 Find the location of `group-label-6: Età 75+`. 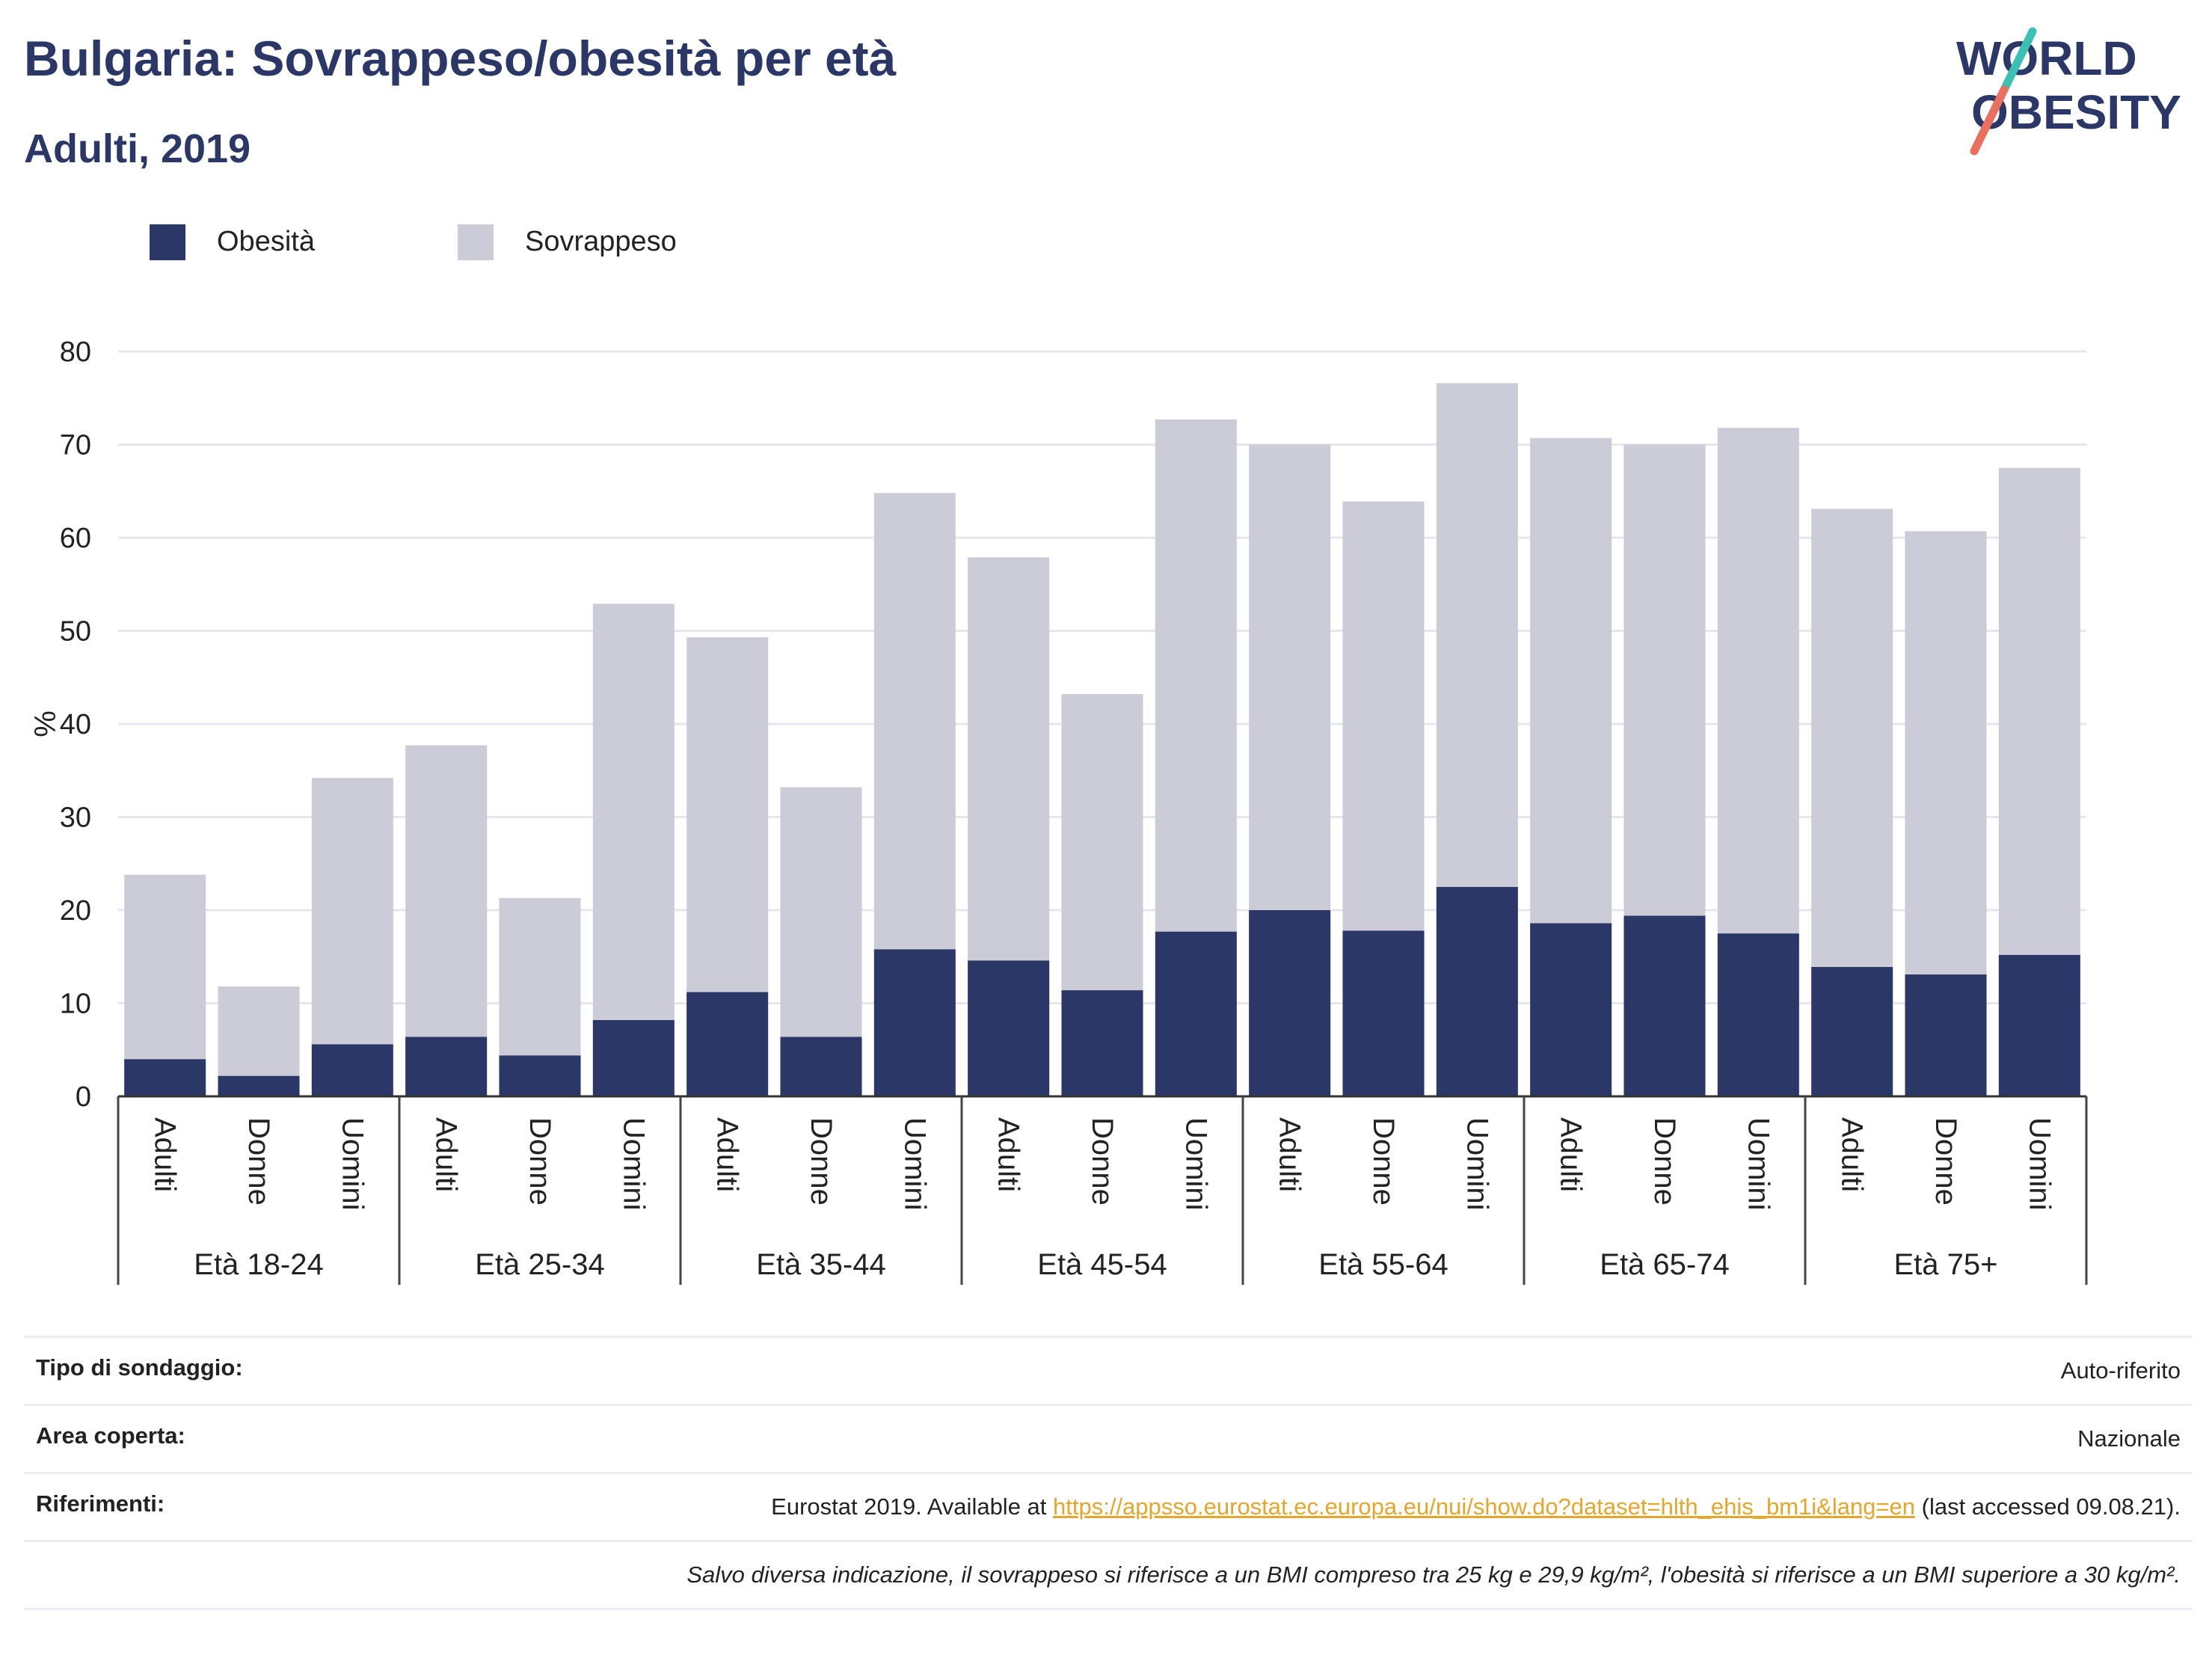

group-label-6: Età 75+ is located at coordinates (1945, 1264).